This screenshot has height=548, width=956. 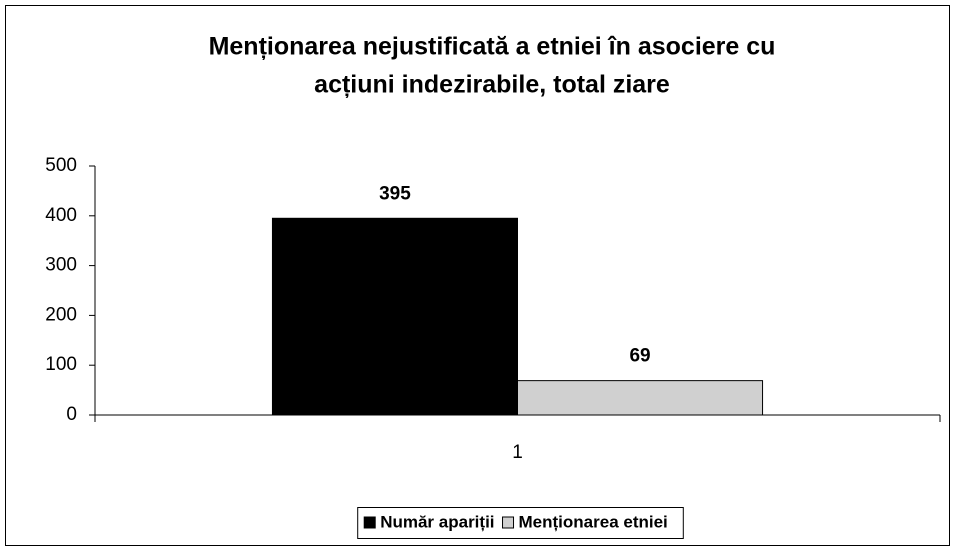 I want to click on y-tick-label: 100, so click(x=61, y=364).